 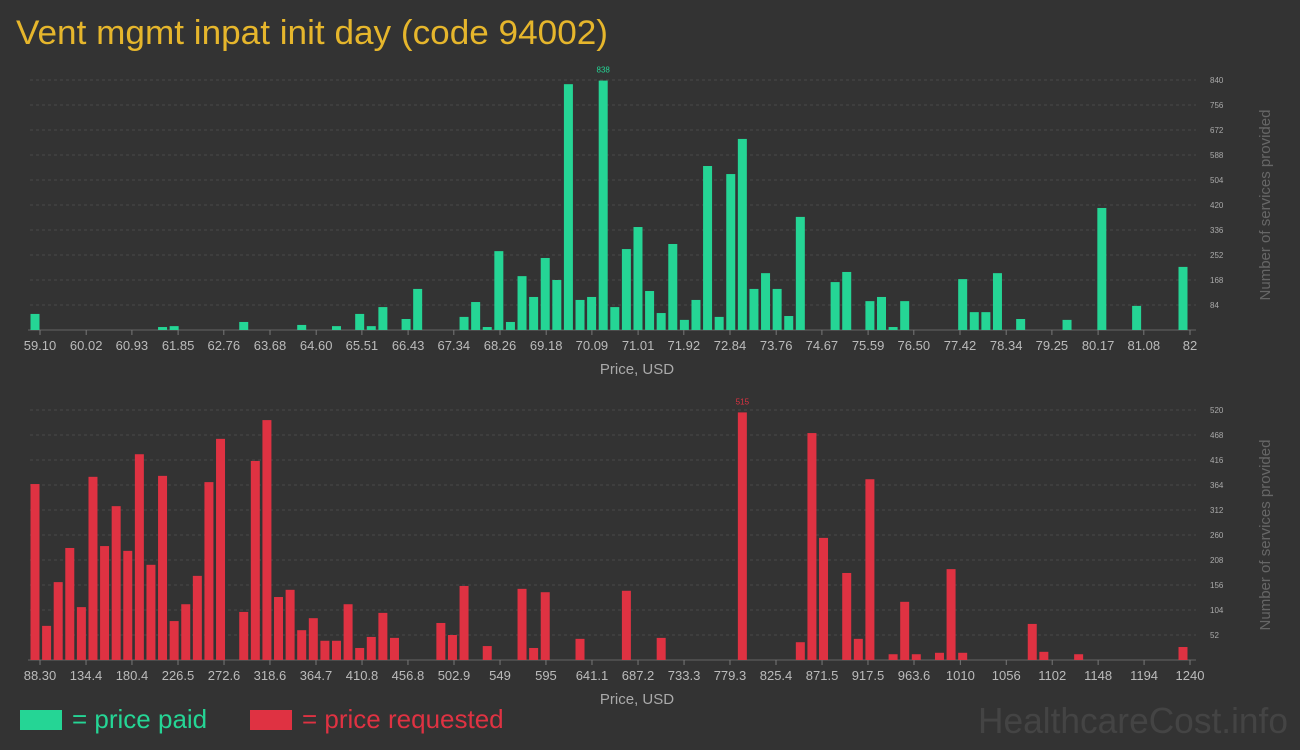 What do you see at coordinates (592, 345) in the screenshot?
I see `x-tick-label: 70.09` at bounding box center [592, 345].